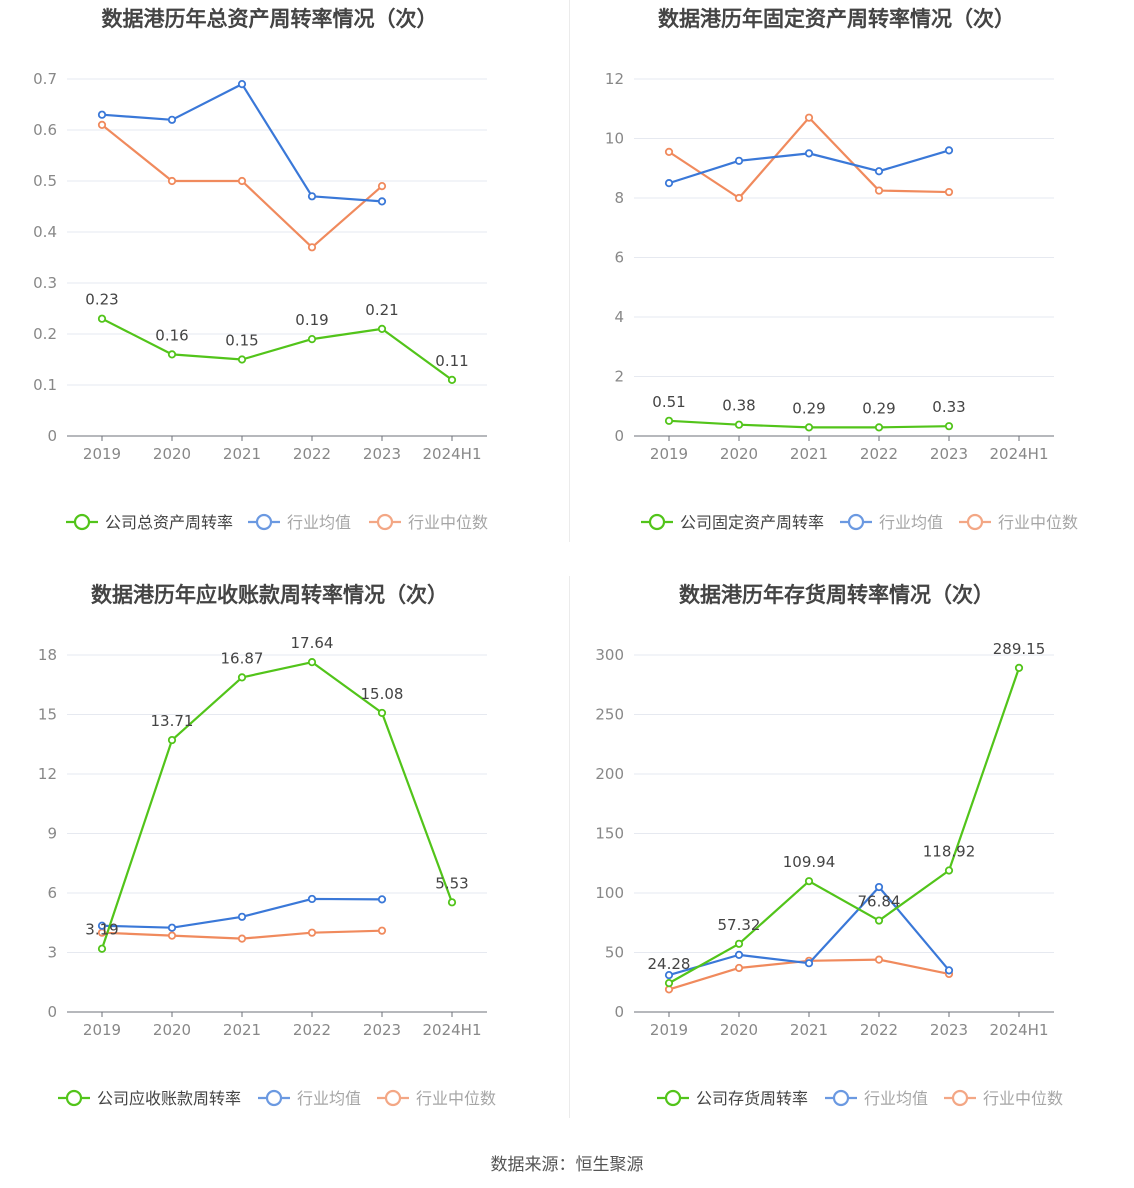  Describe the element at coordinates (47, 655) in the screenshot. I see `y-tick-label: 18` at that location.